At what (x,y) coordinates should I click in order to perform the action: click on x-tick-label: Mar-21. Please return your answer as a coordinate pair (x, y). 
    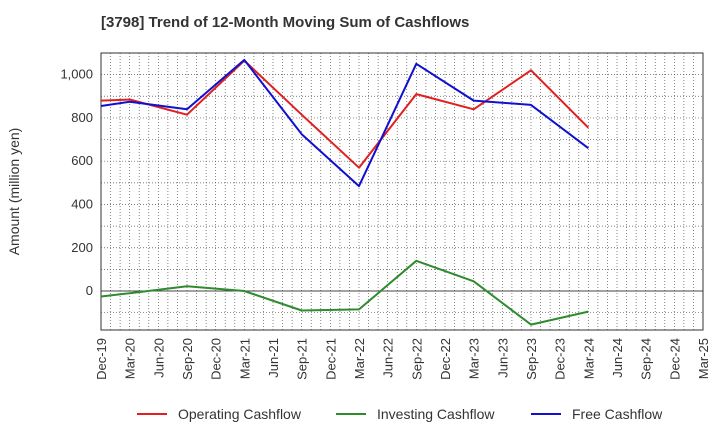
    Looking at the image, I should click on (244, 358).